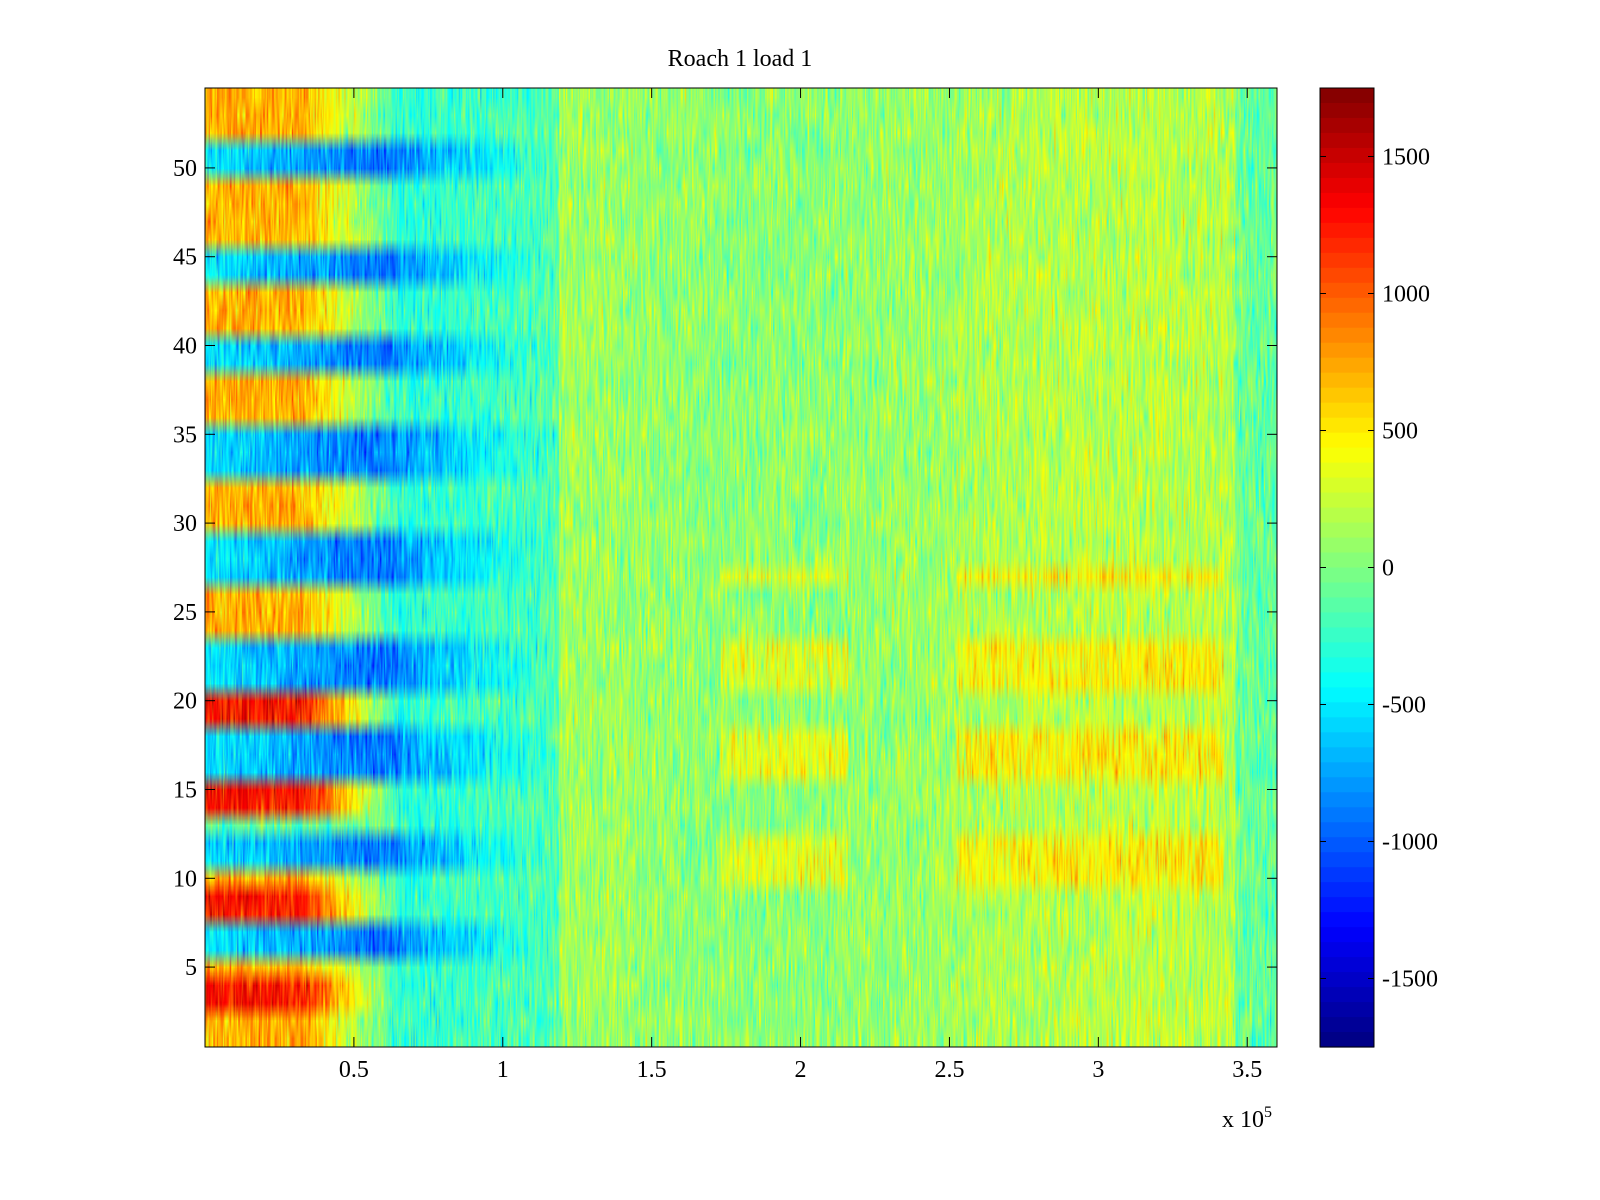  I want to click on y-tick-label: 15, so click(185, 790).